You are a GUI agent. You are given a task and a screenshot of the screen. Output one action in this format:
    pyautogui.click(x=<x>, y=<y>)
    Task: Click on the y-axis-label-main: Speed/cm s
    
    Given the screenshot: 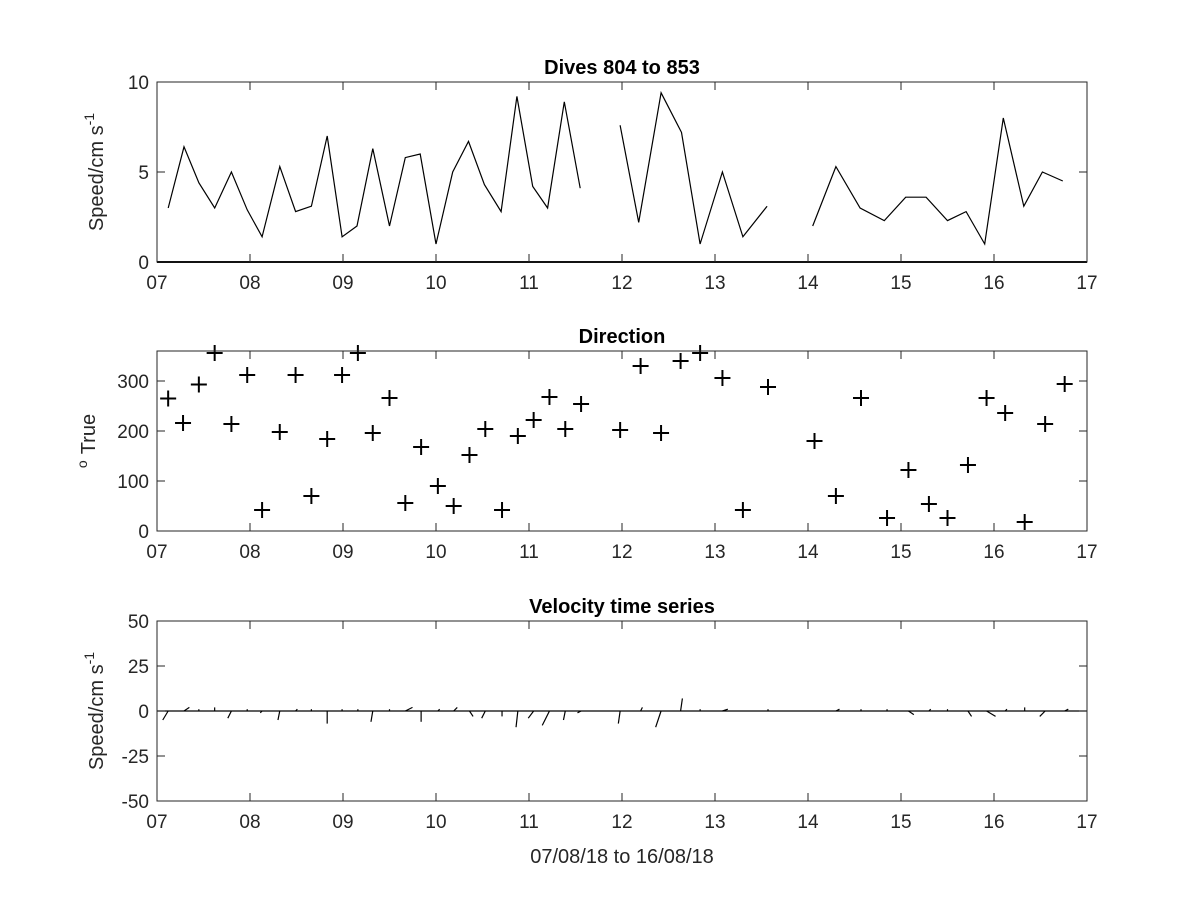 What is the action you would take?
    pyautogui.click(x=97, y=178)
    